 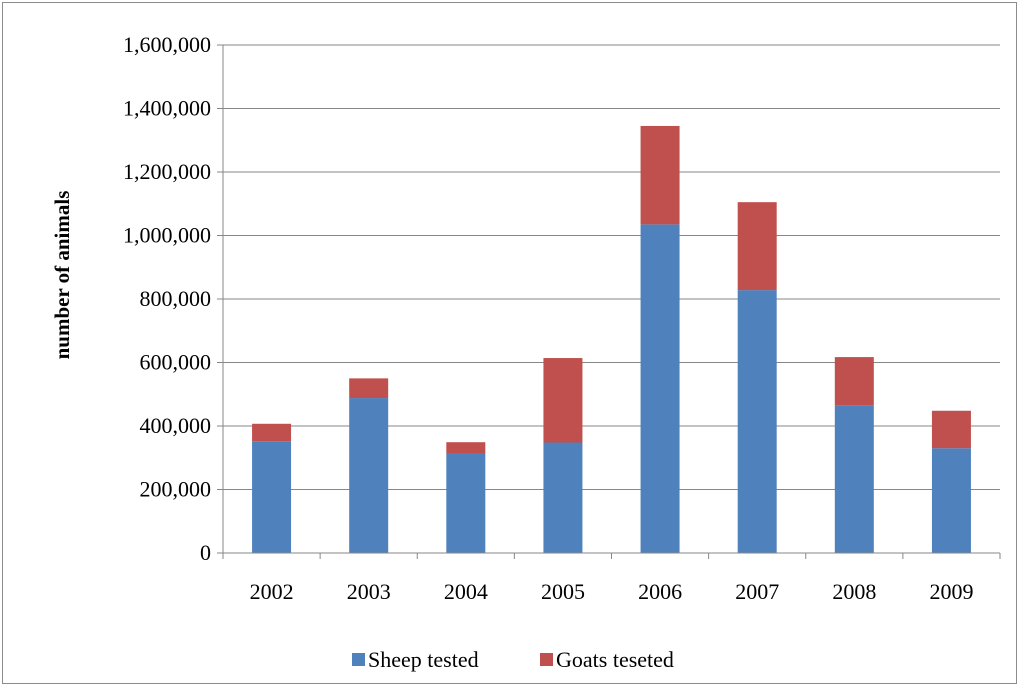 I want to click on y-tick-label: 1,000,000, so click(x=167, y=235).